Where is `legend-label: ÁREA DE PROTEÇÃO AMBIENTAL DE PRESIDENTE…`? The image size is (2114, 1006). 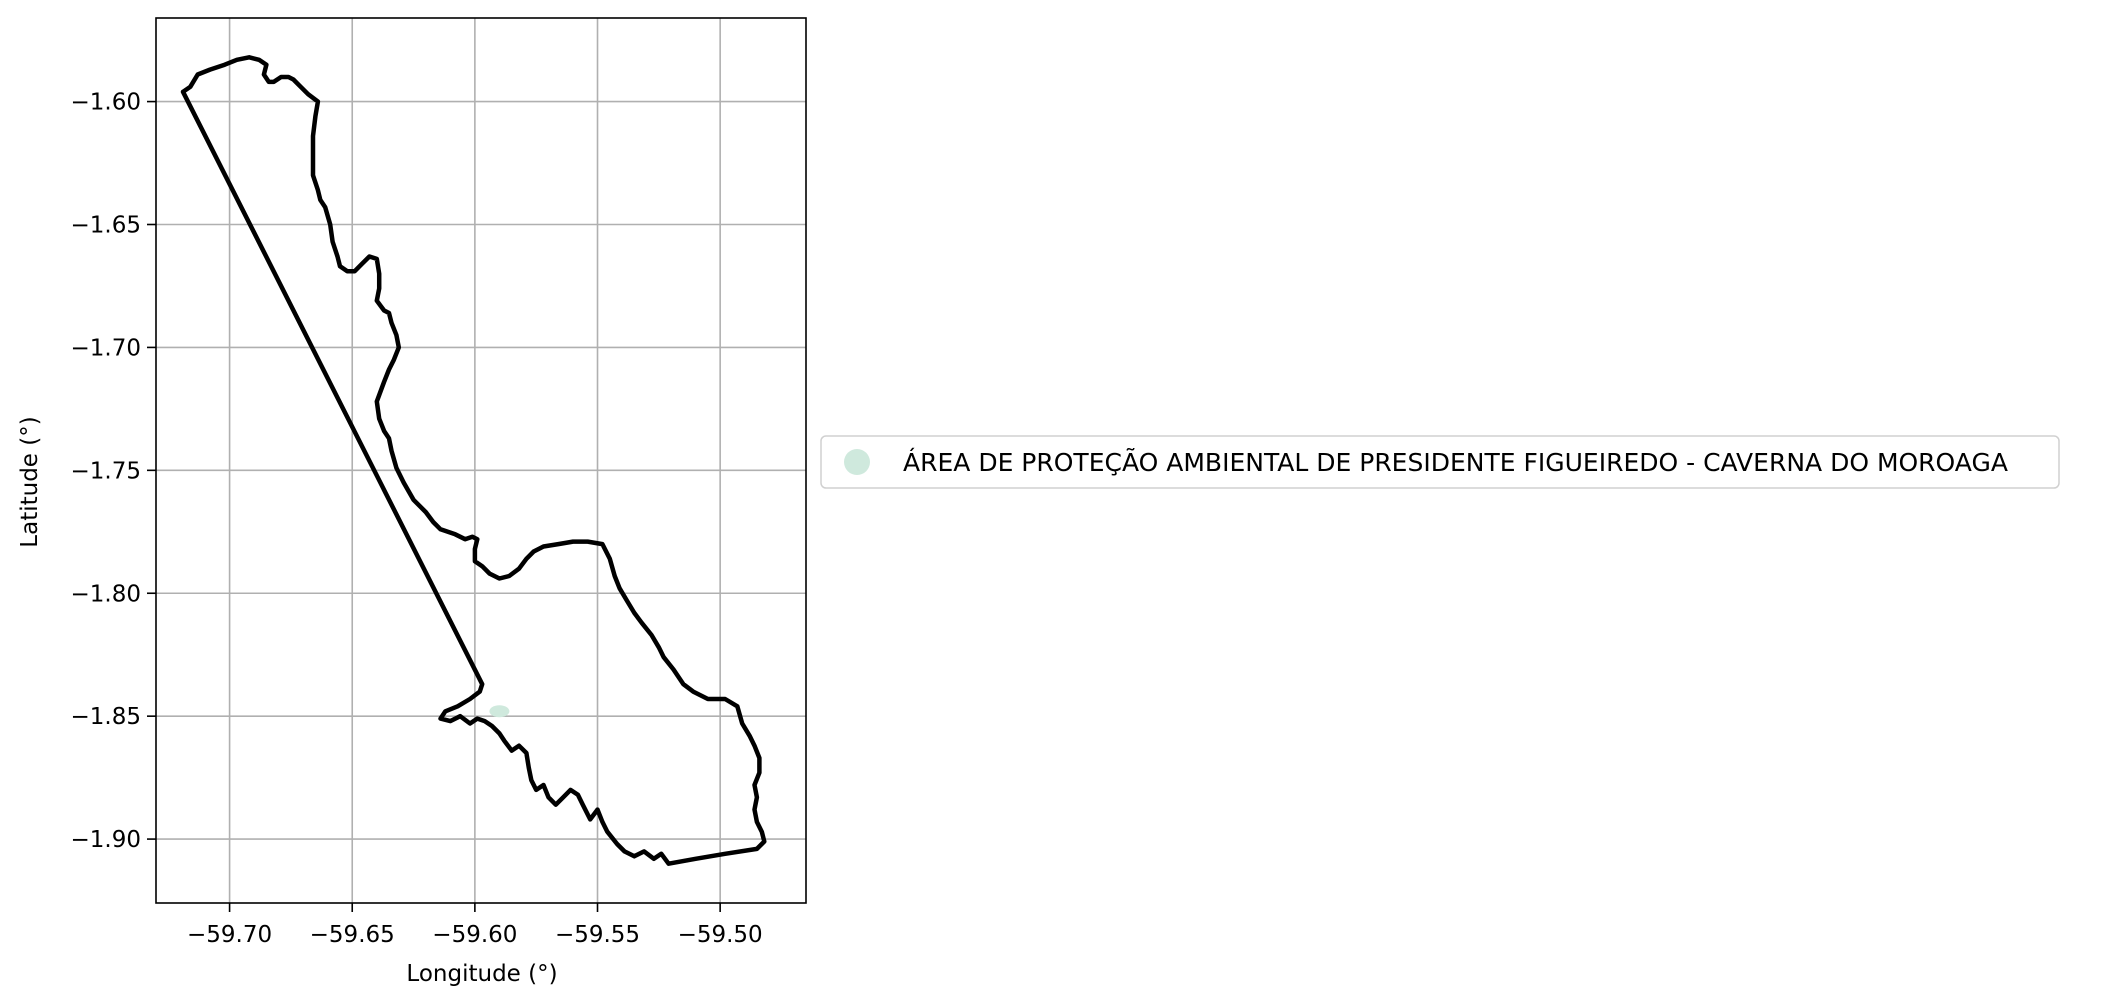
legend-label: ÁREA DE PROTEÇÃO AMBIENTAL DE PRESIDENTE… is located at coordinates (1455, 462).